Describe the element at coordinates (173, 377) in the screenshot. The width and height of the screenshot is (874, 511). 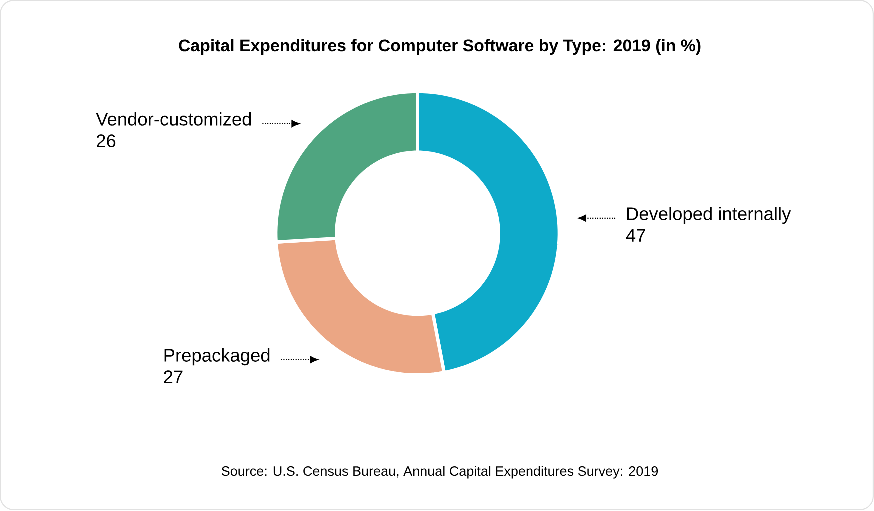
I see `data-label: 27` at that location.